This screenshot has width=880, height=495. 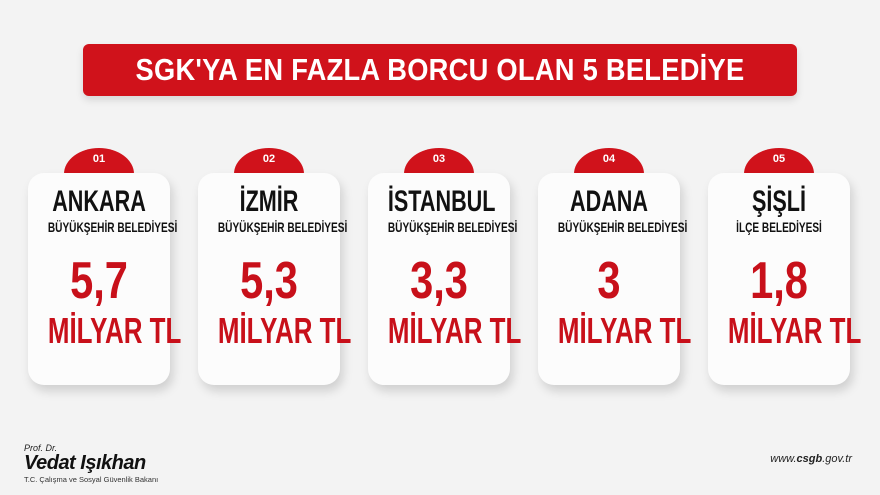 I want to click on card-body: ADANA BÜYÜKŞEHİR BELEDİYESİ 3 MİLYAR TL, so click(x=615, y=279).